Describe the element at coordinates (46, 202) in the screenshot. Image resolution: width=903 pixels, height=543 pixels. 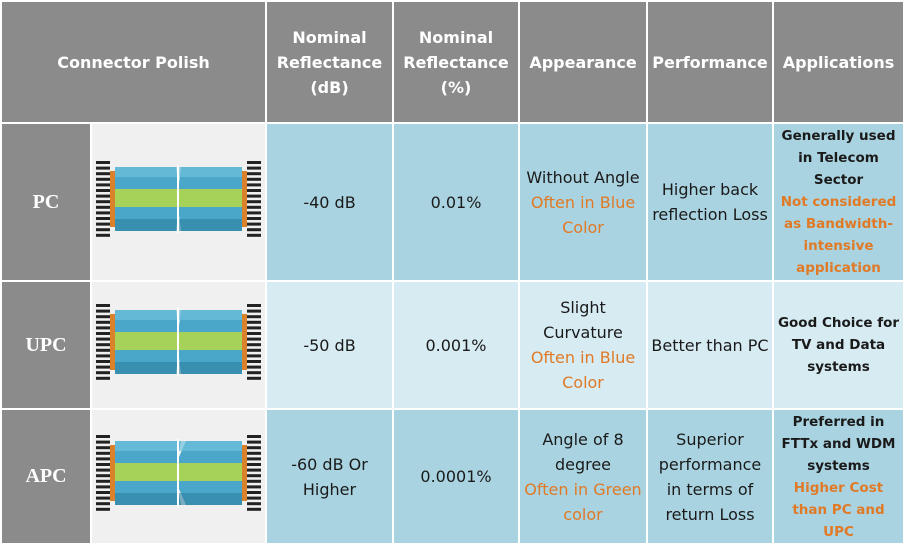
I see `row-label: PC` at that location.